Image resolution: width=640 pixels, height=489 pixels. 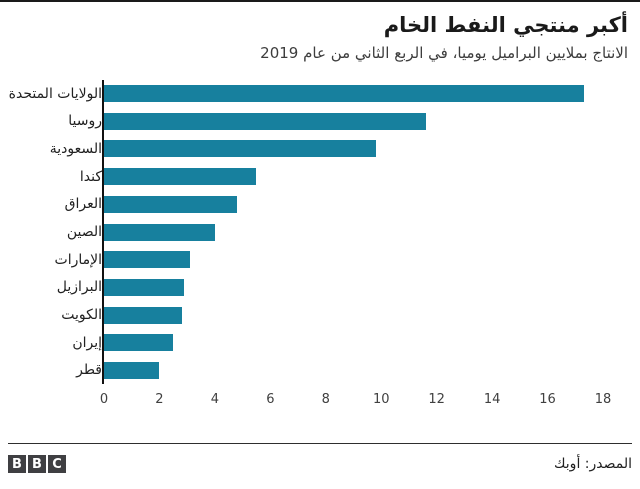 What do you see at coordinates (603, 400) in the screenshot?
I see `x-axis-tick-label: 18` at bounding box center [603, 400].